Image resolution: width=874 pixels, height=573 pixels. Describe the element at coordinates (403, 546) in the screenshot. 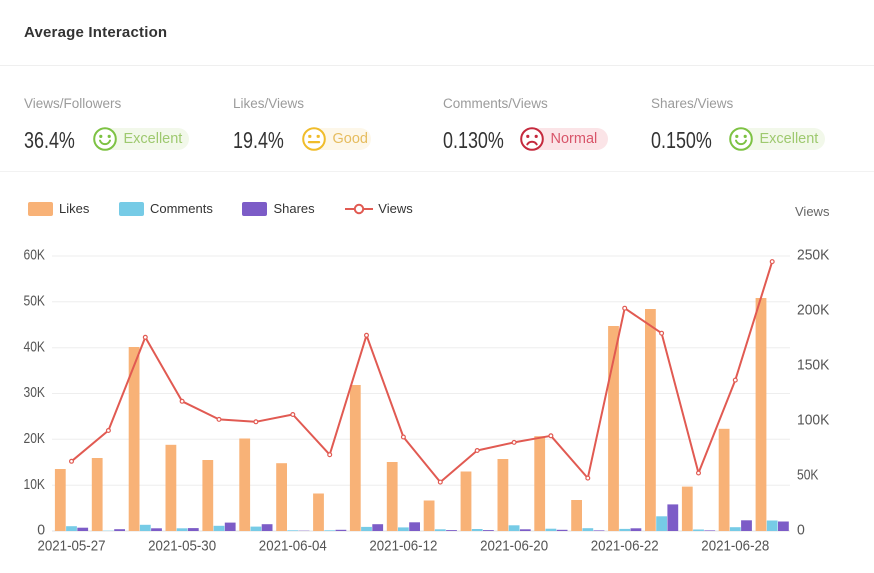

I see `svg-text: 2021-06-12` at that location.